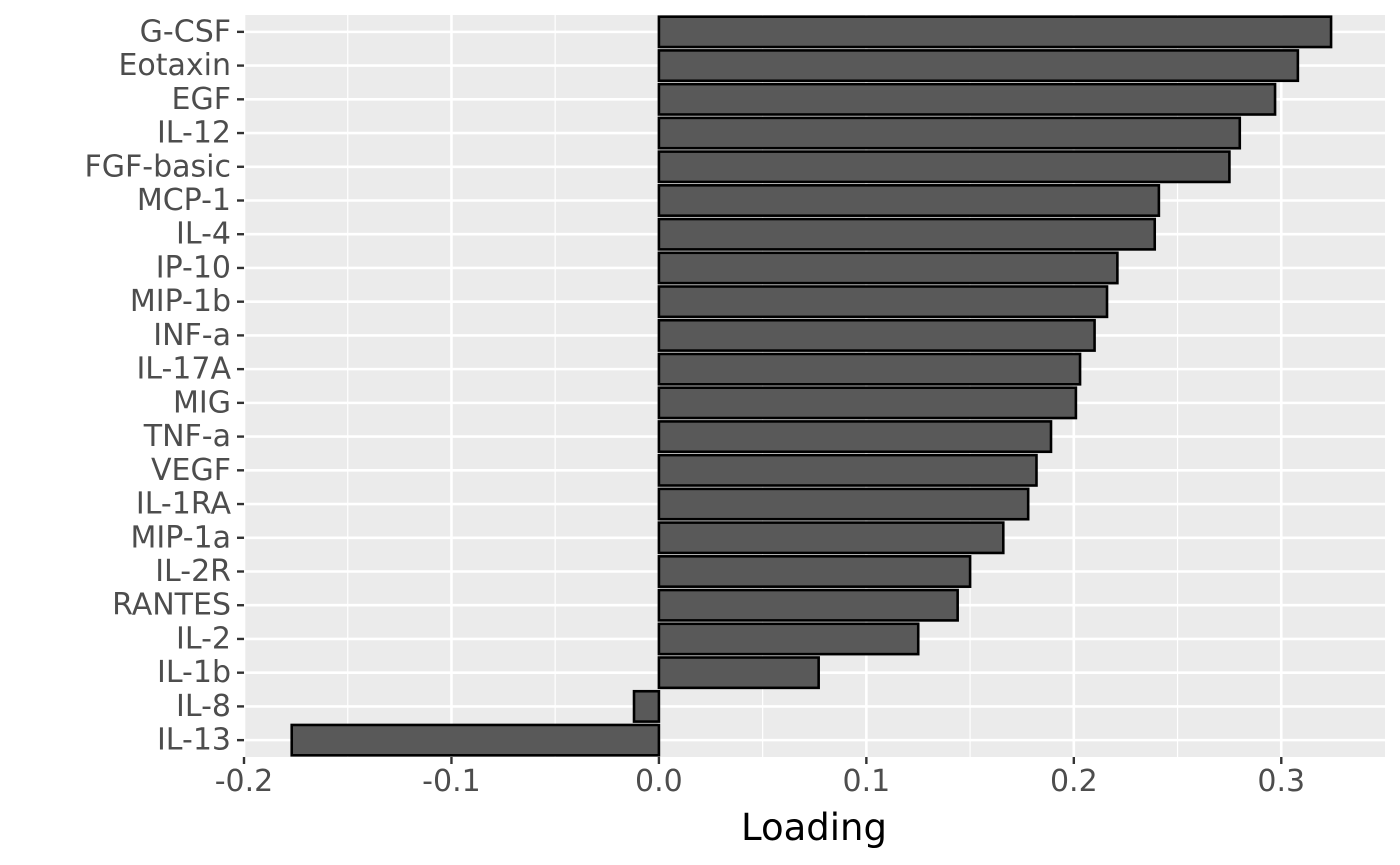 The height and width of the screenshot is (865, 1400). What do you see at coordinates (174, 65) in the screenshot?
I see `y-tick-label: Eotaxin` at bounding box center [174, 65].